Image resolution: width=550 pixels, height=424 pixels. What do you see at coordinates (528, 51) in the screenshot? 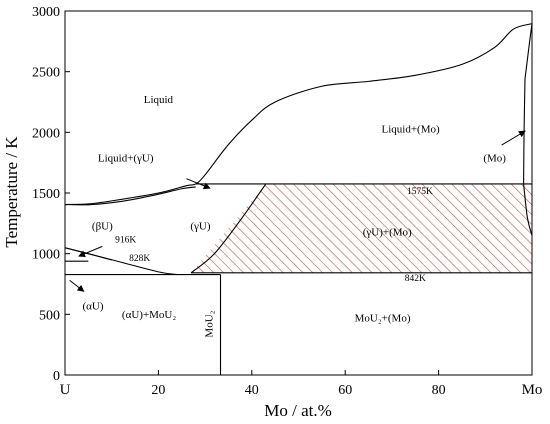
I see `boundary-mo-liquidus-edge` at bounding box center [528, 51].